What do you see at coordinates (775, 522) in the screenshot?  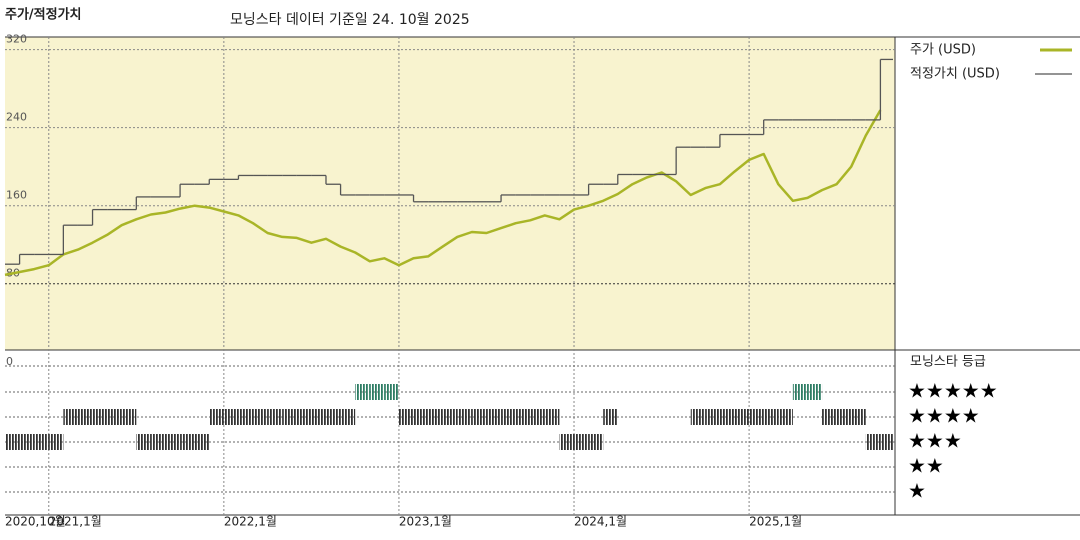 I see `x-tick-label: 2025,1월` at bounding box center [775, 522].